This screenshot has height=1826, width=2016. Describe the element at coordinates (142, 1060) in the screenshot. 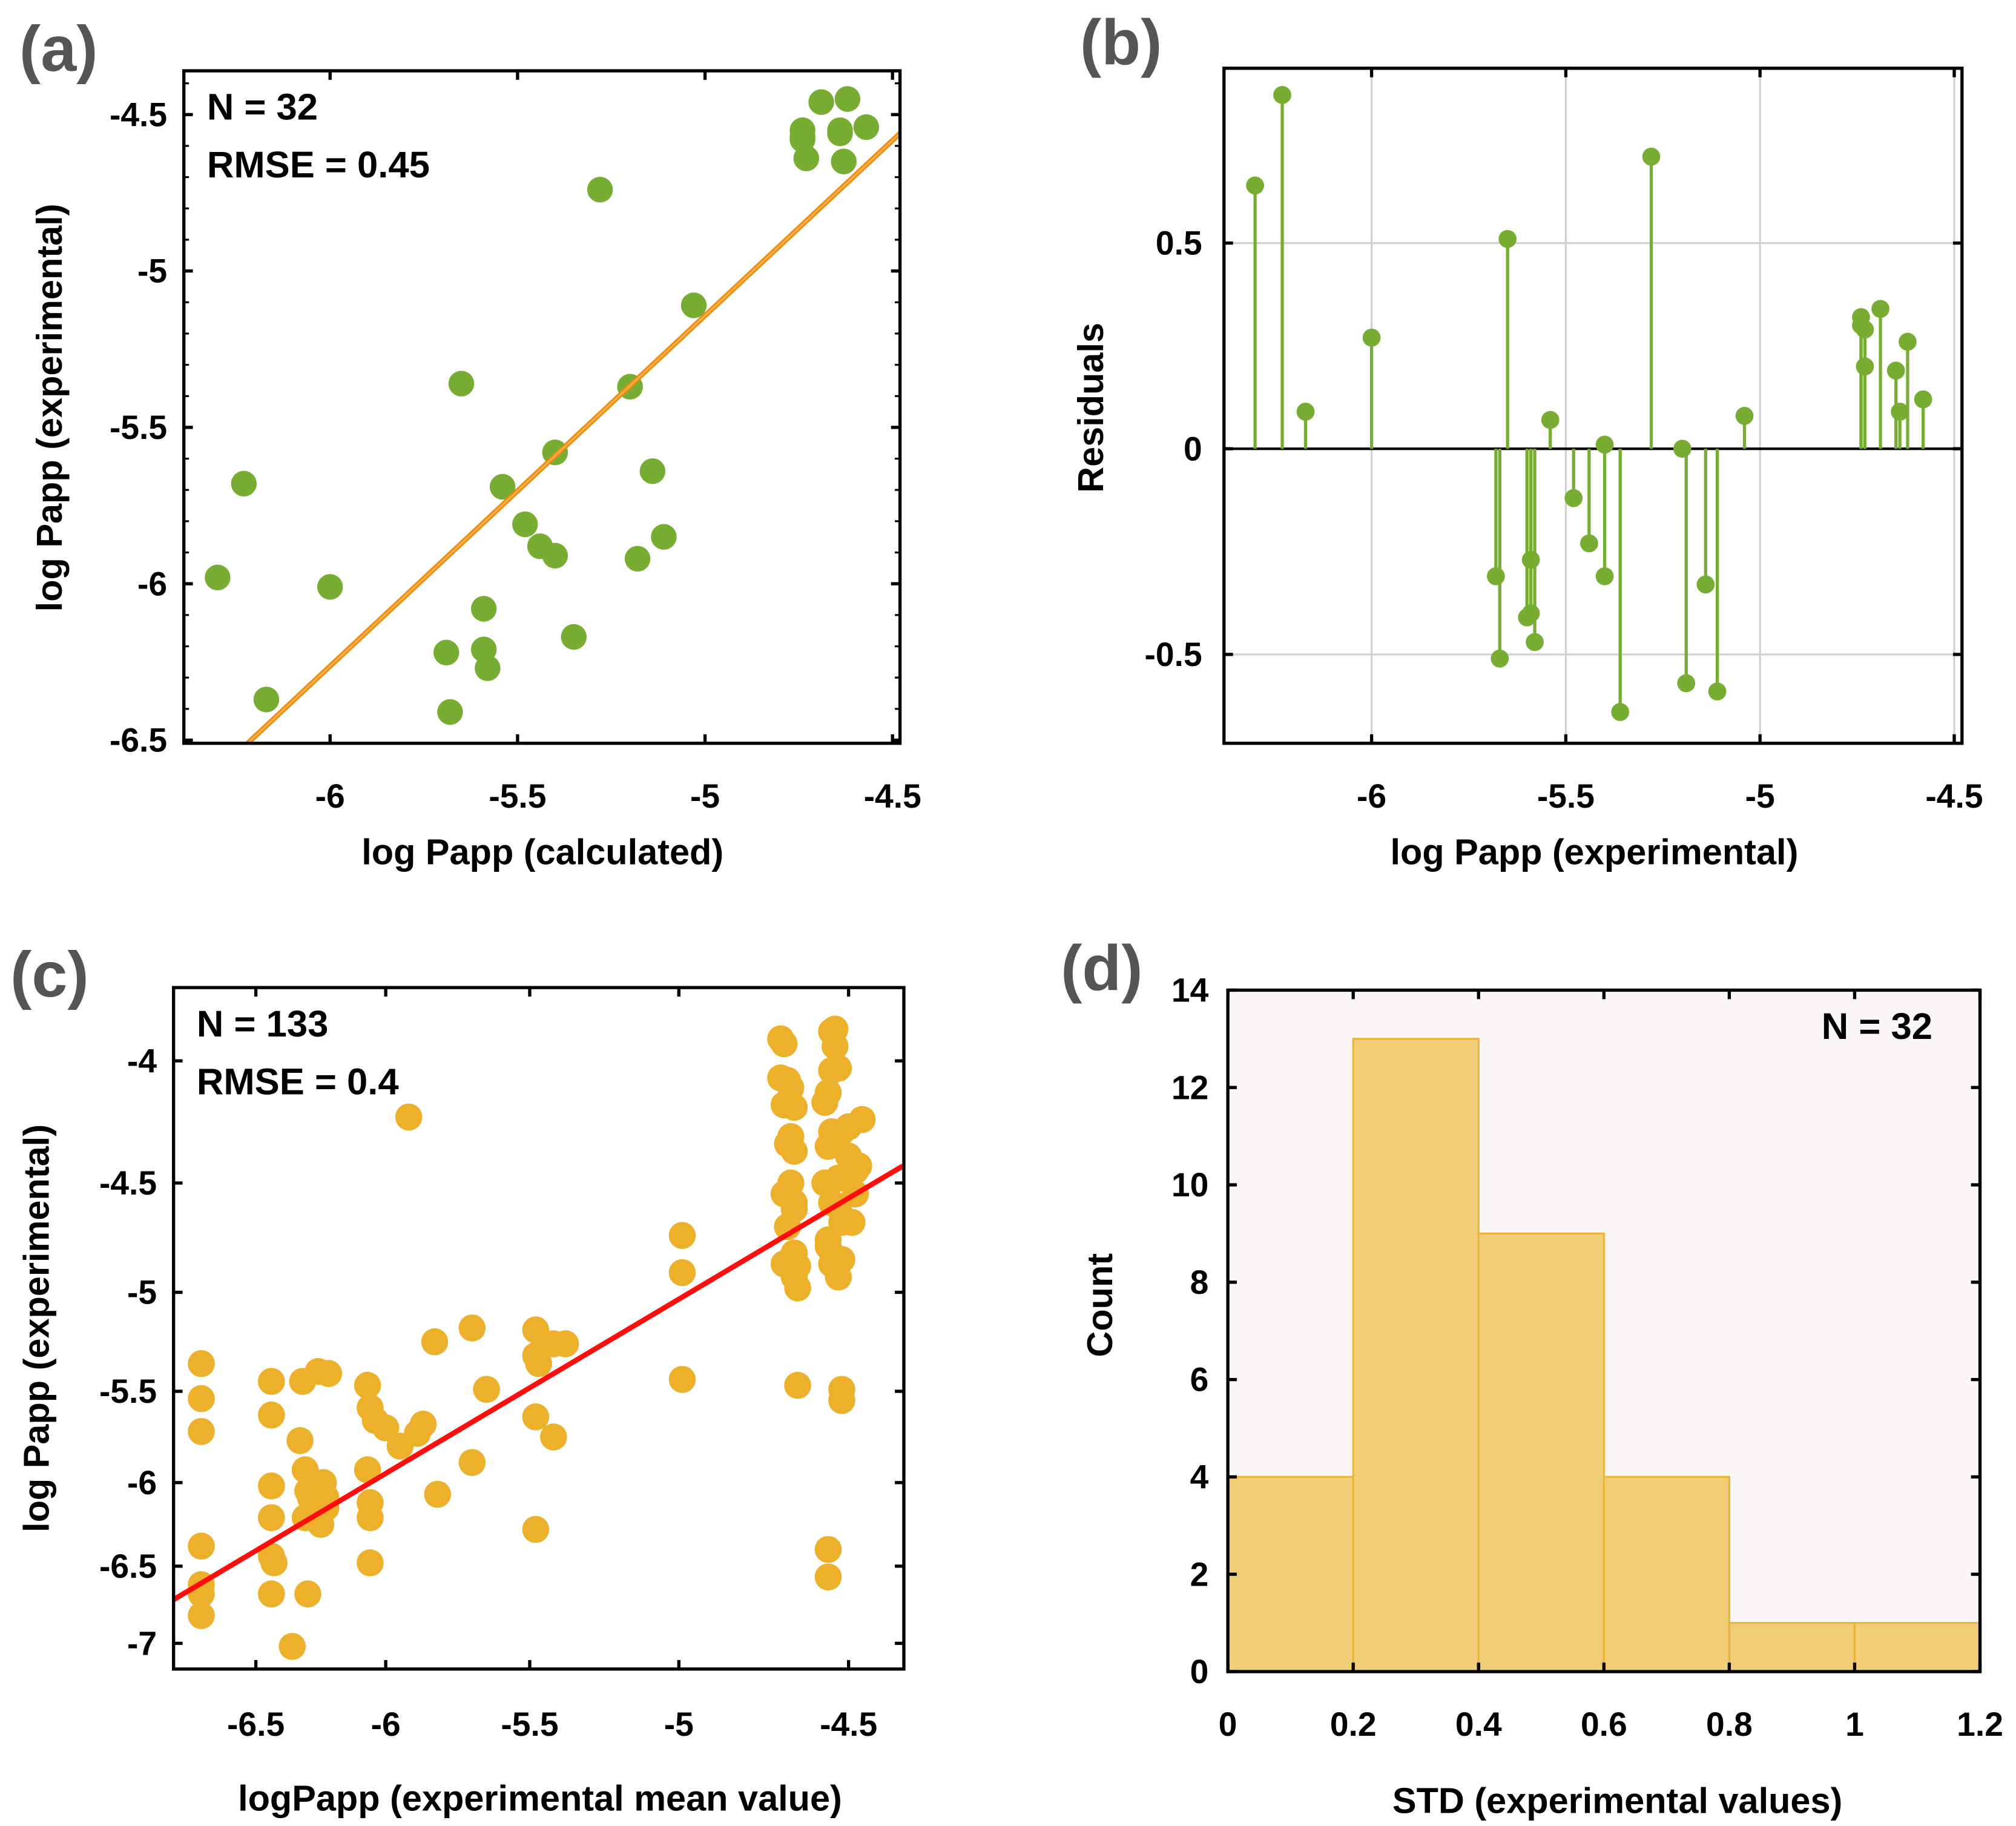

I see `y-tick-label: -4` at that location.